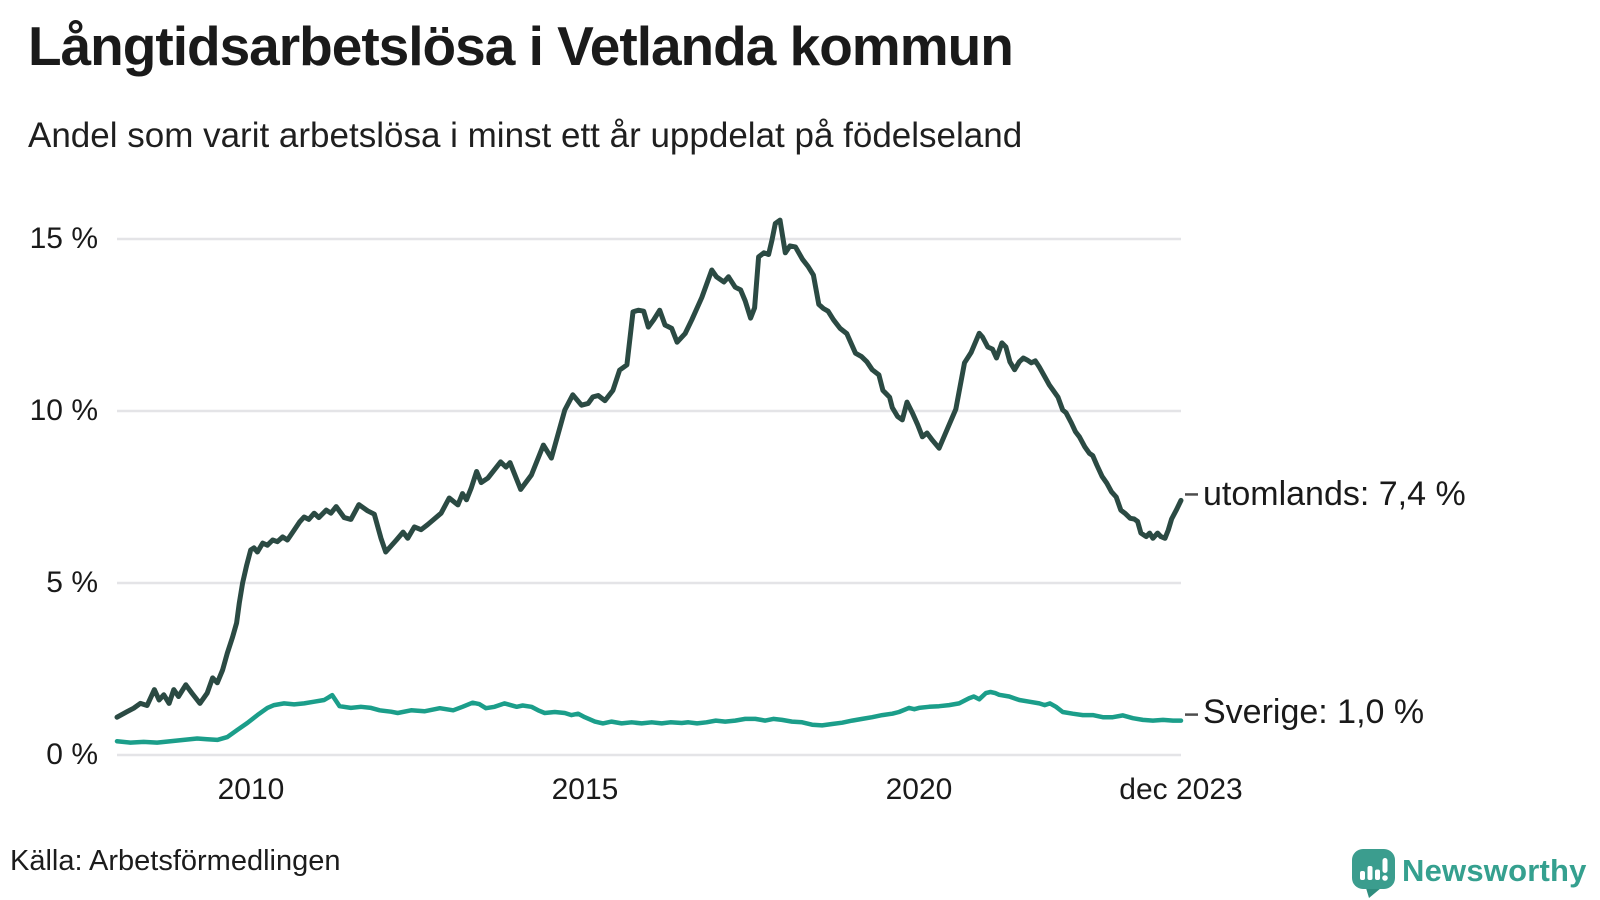 The height and width of the screenshot is (900, 1600). I want to click on x-axis-tick-2020: 2020, so click(919, 789).